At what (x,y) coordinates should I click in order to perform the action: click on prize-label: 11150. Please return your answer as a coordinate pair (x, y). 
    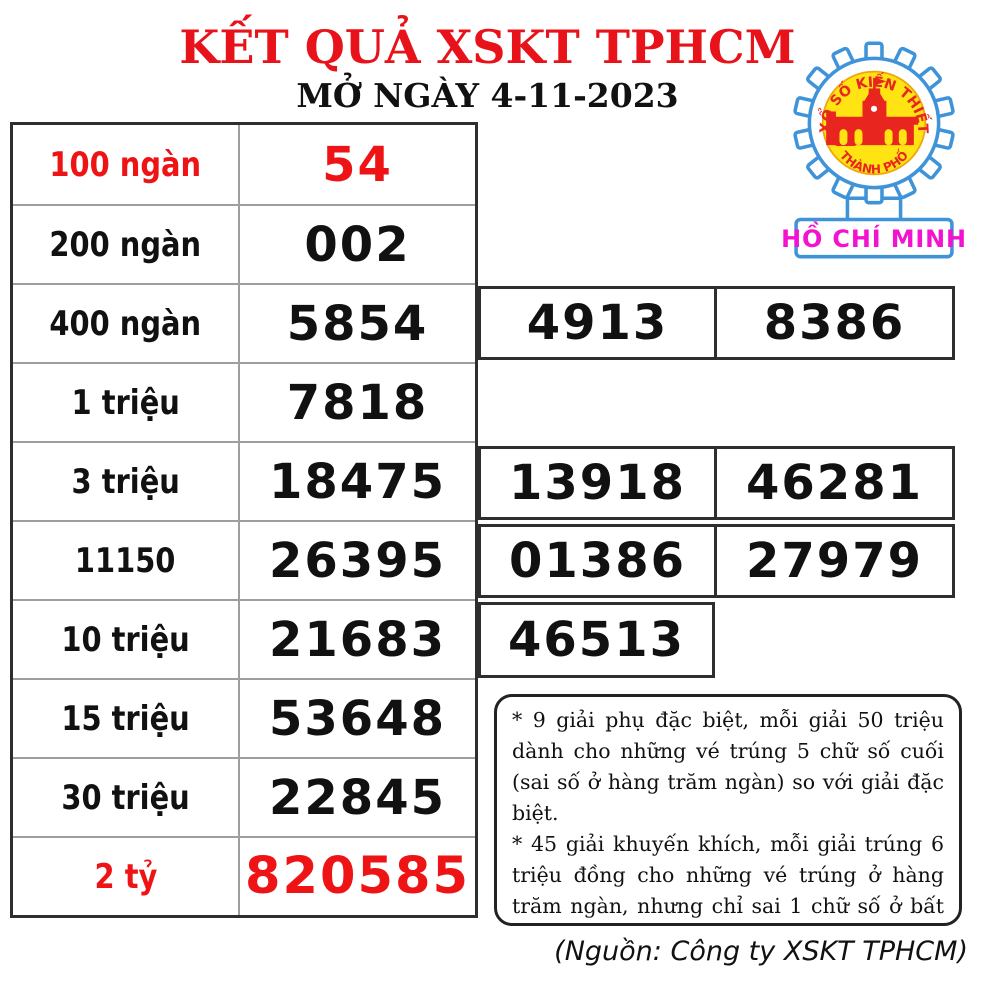
    Looking at the image, I should click on (125, 560).